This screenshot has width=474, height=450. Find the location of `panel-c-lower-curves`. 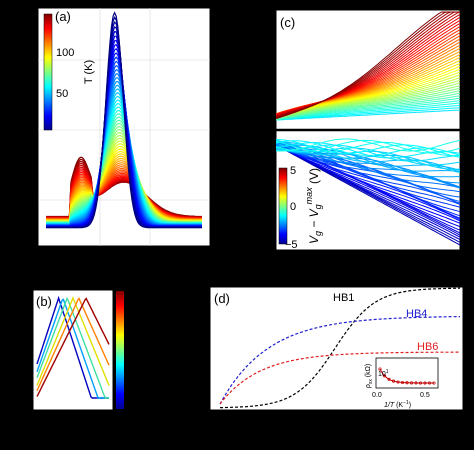

panel-c-lower-curves is located at coordinates (368, 192).